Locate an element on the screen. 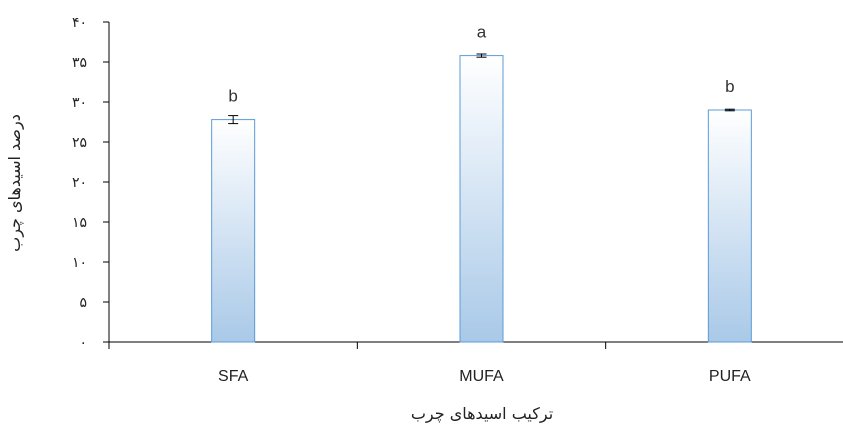 The height and width of the screenshot is (428, 843). x-tick-label-mufa: MUFA is located at coordinates (481, 376).